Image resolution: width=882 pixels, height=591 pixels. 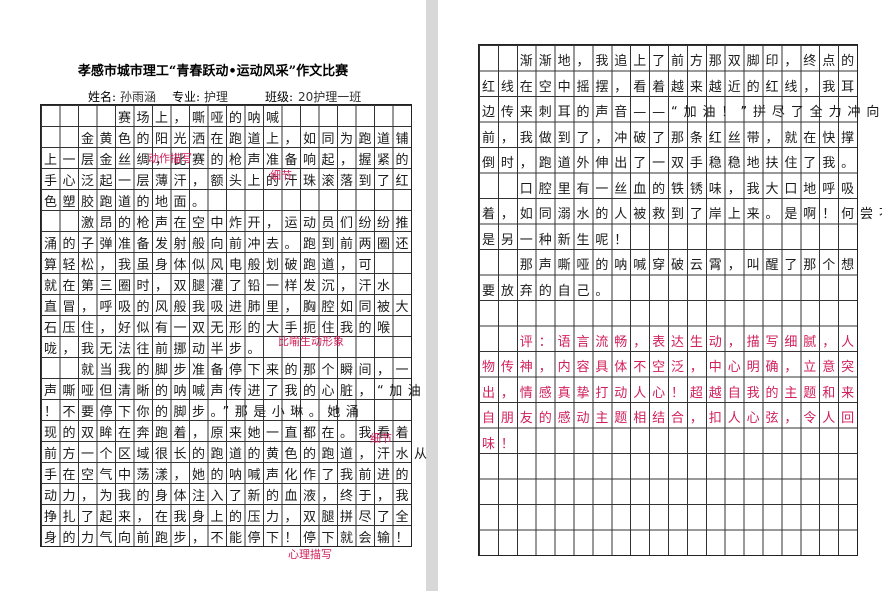 What do you see at coordinates (229, 223) in the screenshot?
I see `text-line: 激昂的枪声在空中炸开，运动员们纷纷推` at bounding box center [229, 223].